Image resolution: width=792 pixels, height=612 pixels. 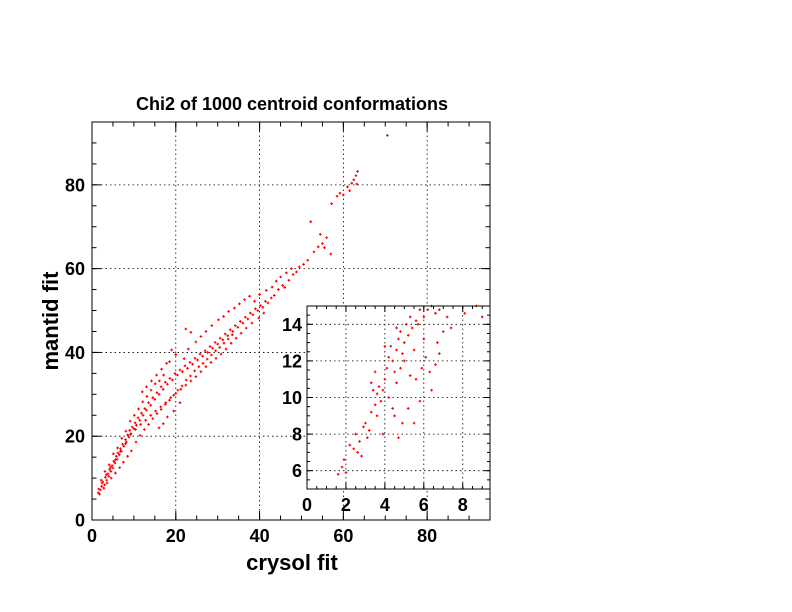 What do you see at coordinates (410, 390) in the screenshot?
I see `inset-data-points` at bounding box center [410, 390].